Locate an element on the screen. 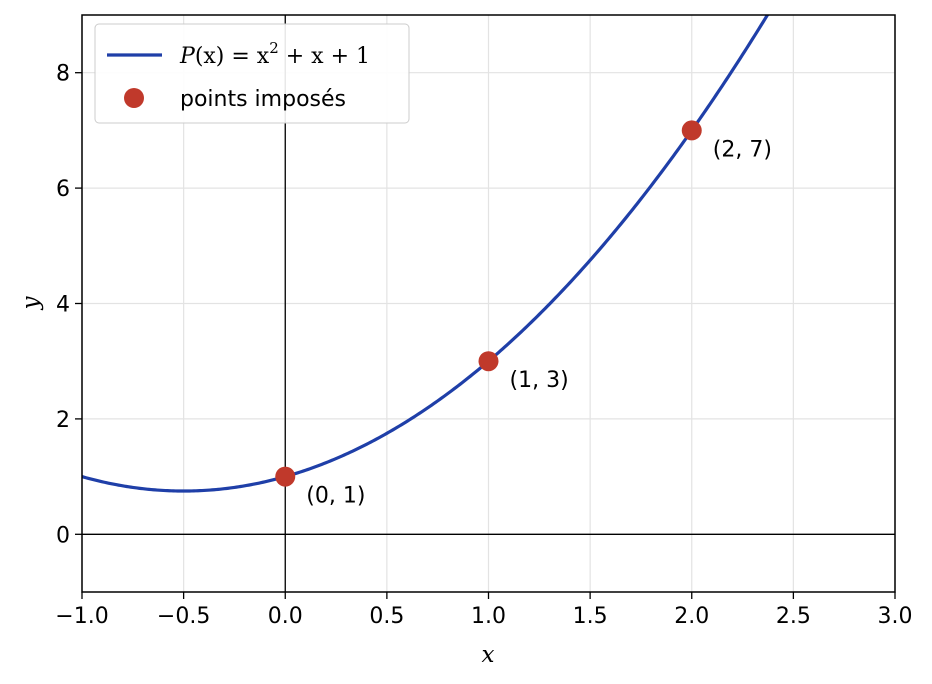  legend-points-label: points imposés is located at coordinates (263, 99).